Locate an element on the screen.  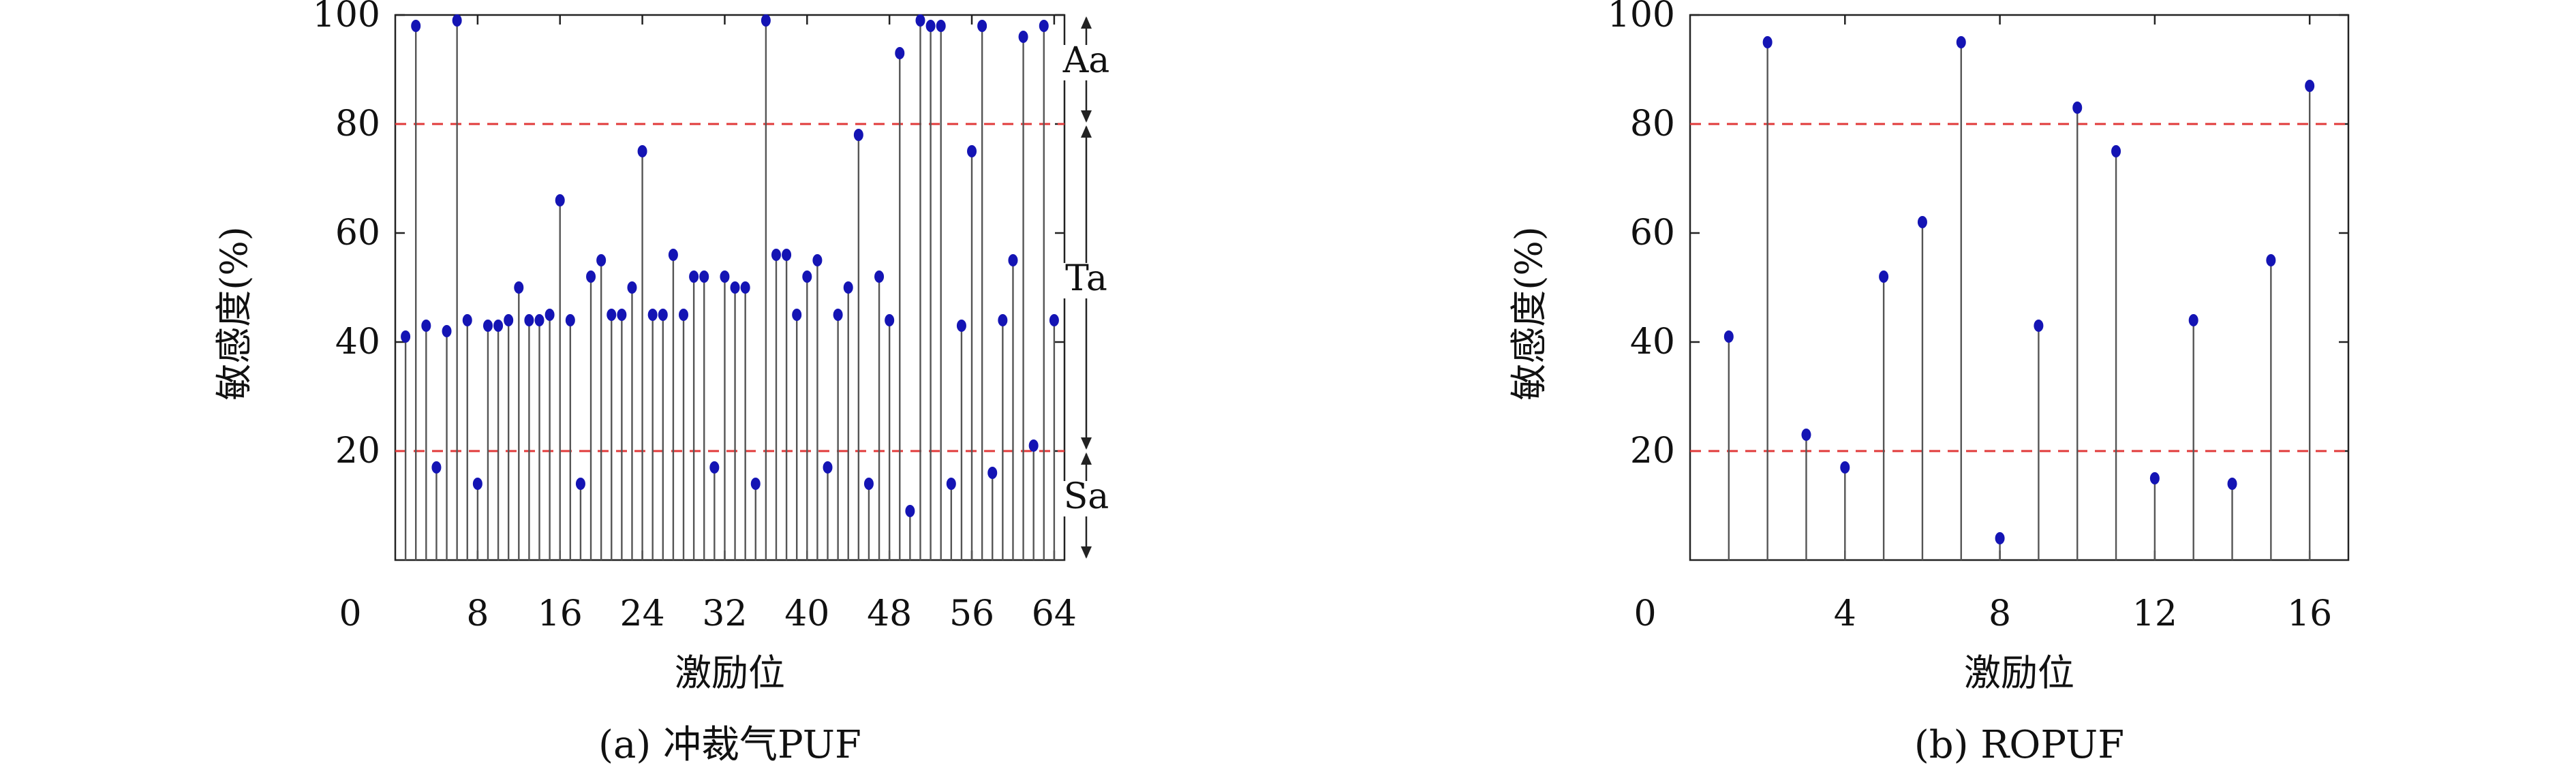
panel-b-caption: (b) ROPUF is located at coordinates (2019, 745).